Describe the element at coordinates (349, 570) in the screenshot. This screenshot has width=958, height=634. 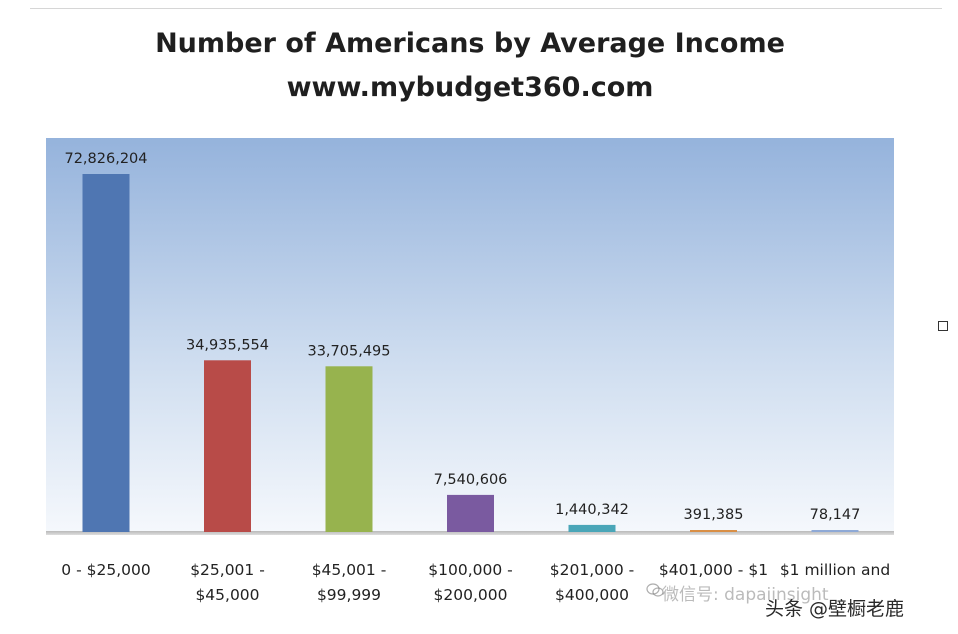
I see `category-tick-label: $45,001 -` at that location.